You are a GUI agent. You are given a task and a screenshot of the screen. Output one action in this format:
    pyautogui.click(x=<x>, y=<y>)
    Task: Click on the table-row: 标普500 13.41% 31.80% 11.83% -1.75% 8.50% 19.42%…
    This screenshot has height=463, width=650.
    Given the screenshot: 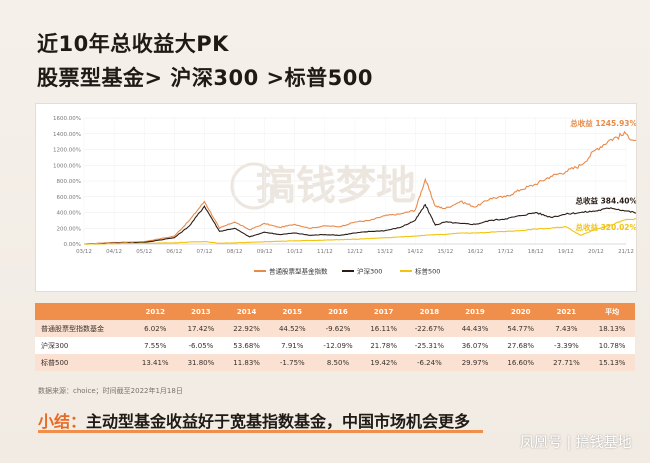 What is the action you would take?
    pyautogui.click(x=335, y=362)
    